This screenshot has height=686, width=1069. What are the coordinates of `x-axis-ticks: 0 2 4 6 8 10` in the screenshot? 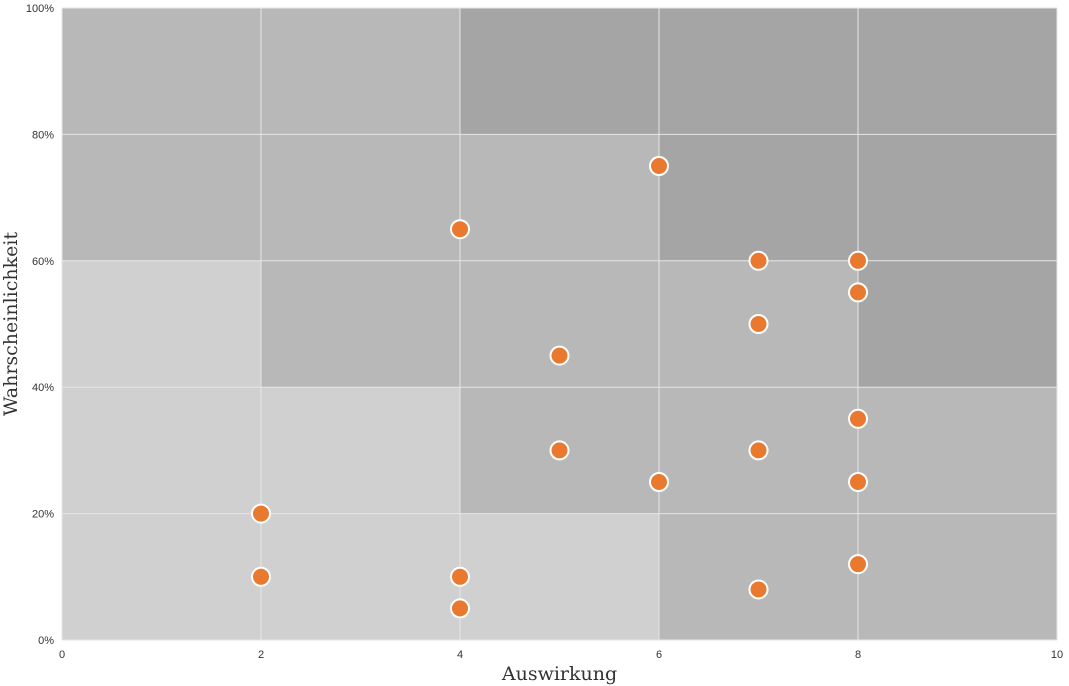 It's located at (561, 655).